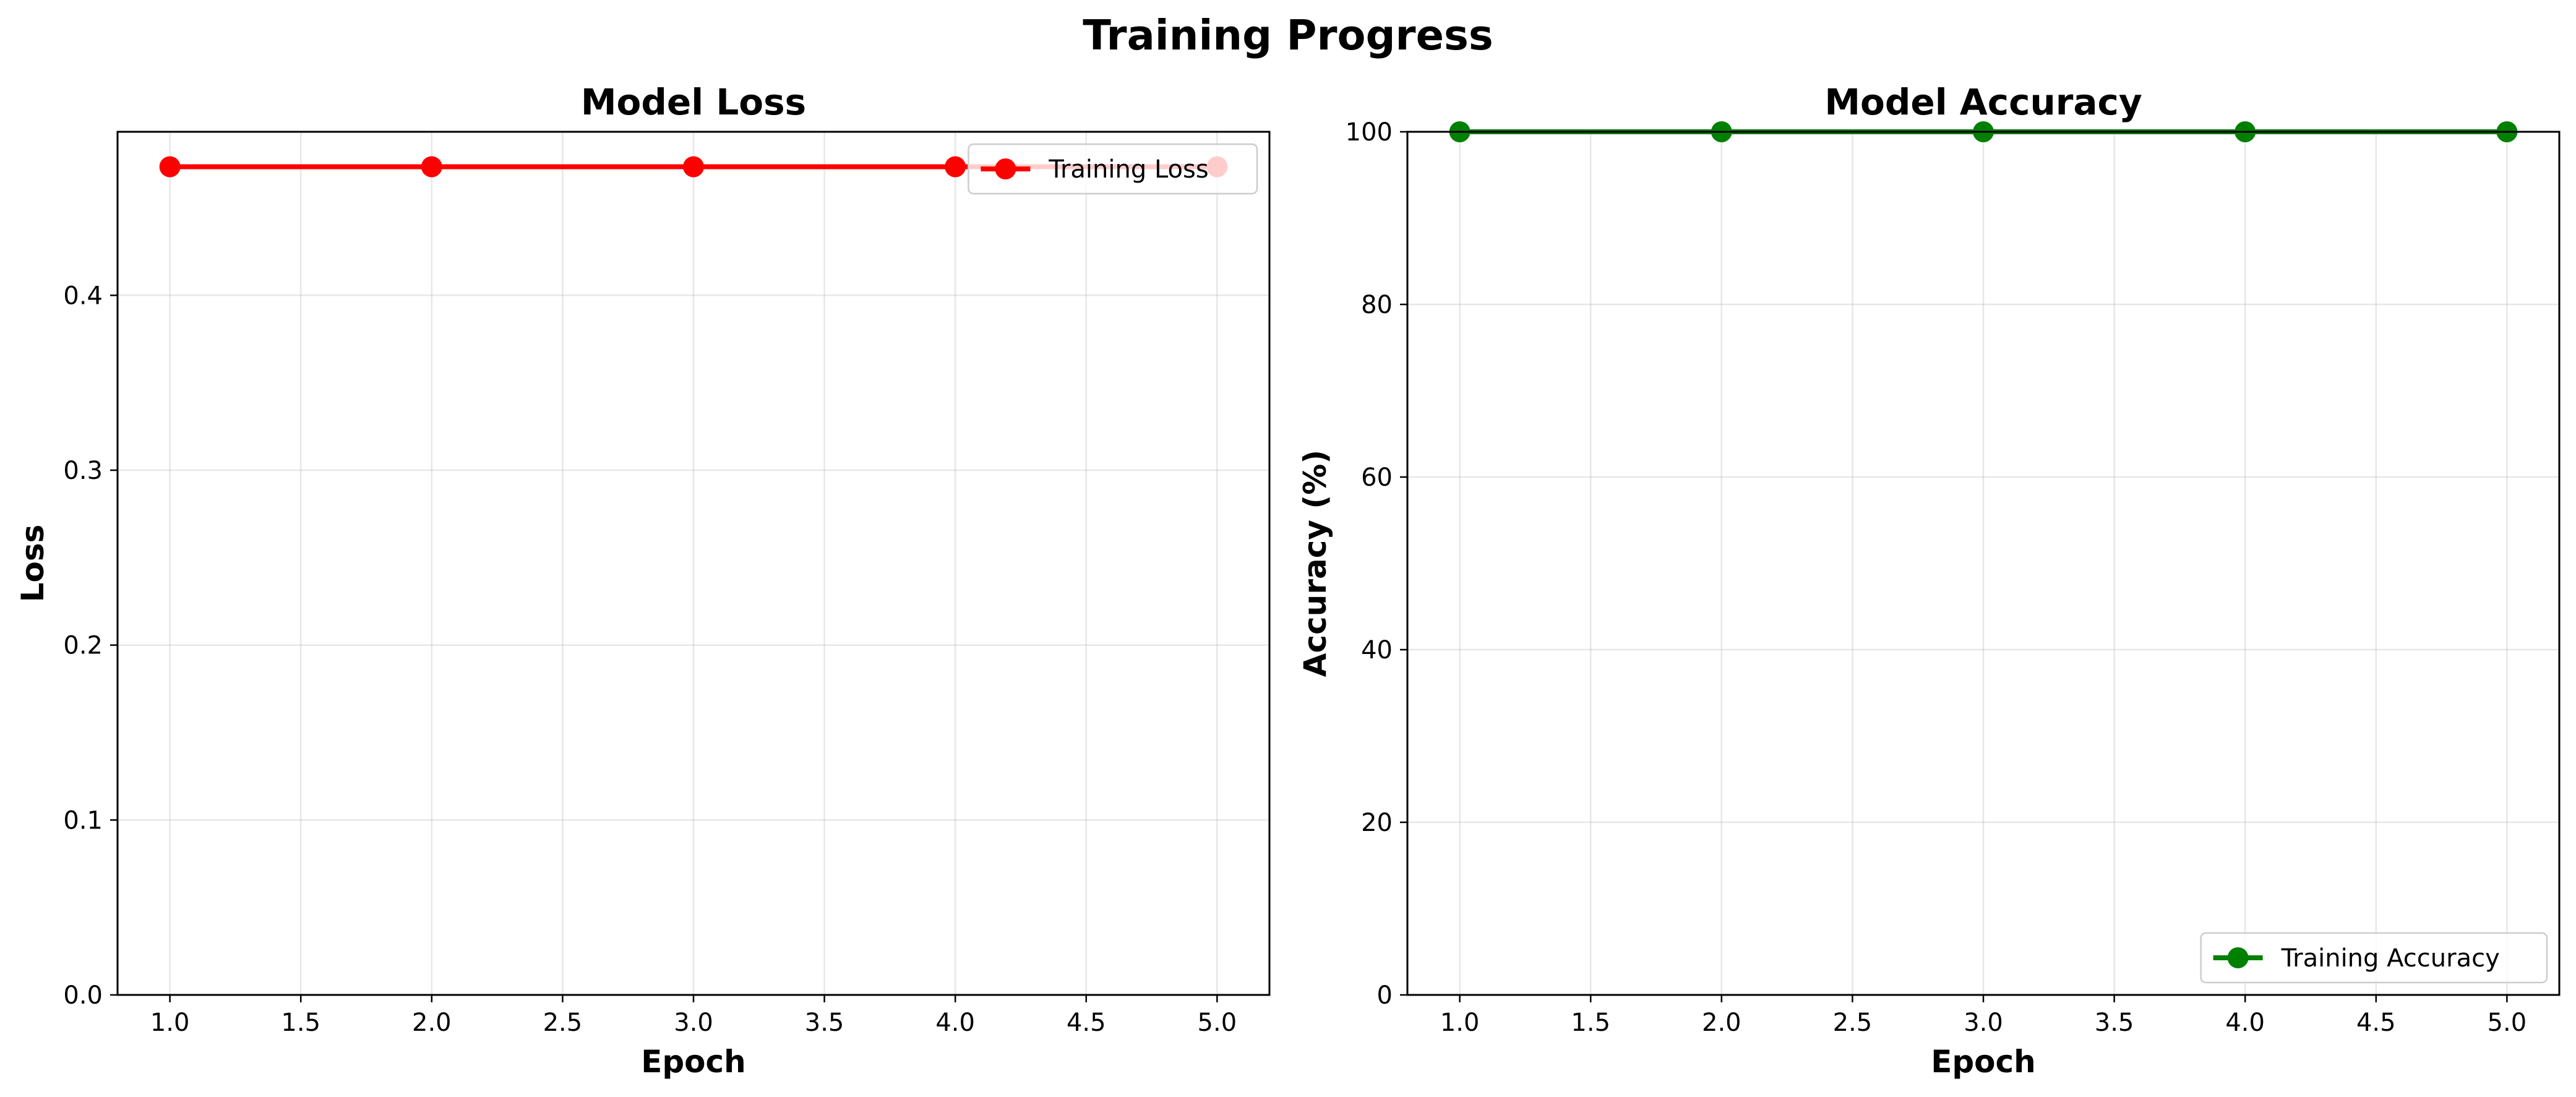  Describe the element at coordinates (1590, 1023) in the screenshot. I see `accuracy-x-tick-label: 1.5` at that location.